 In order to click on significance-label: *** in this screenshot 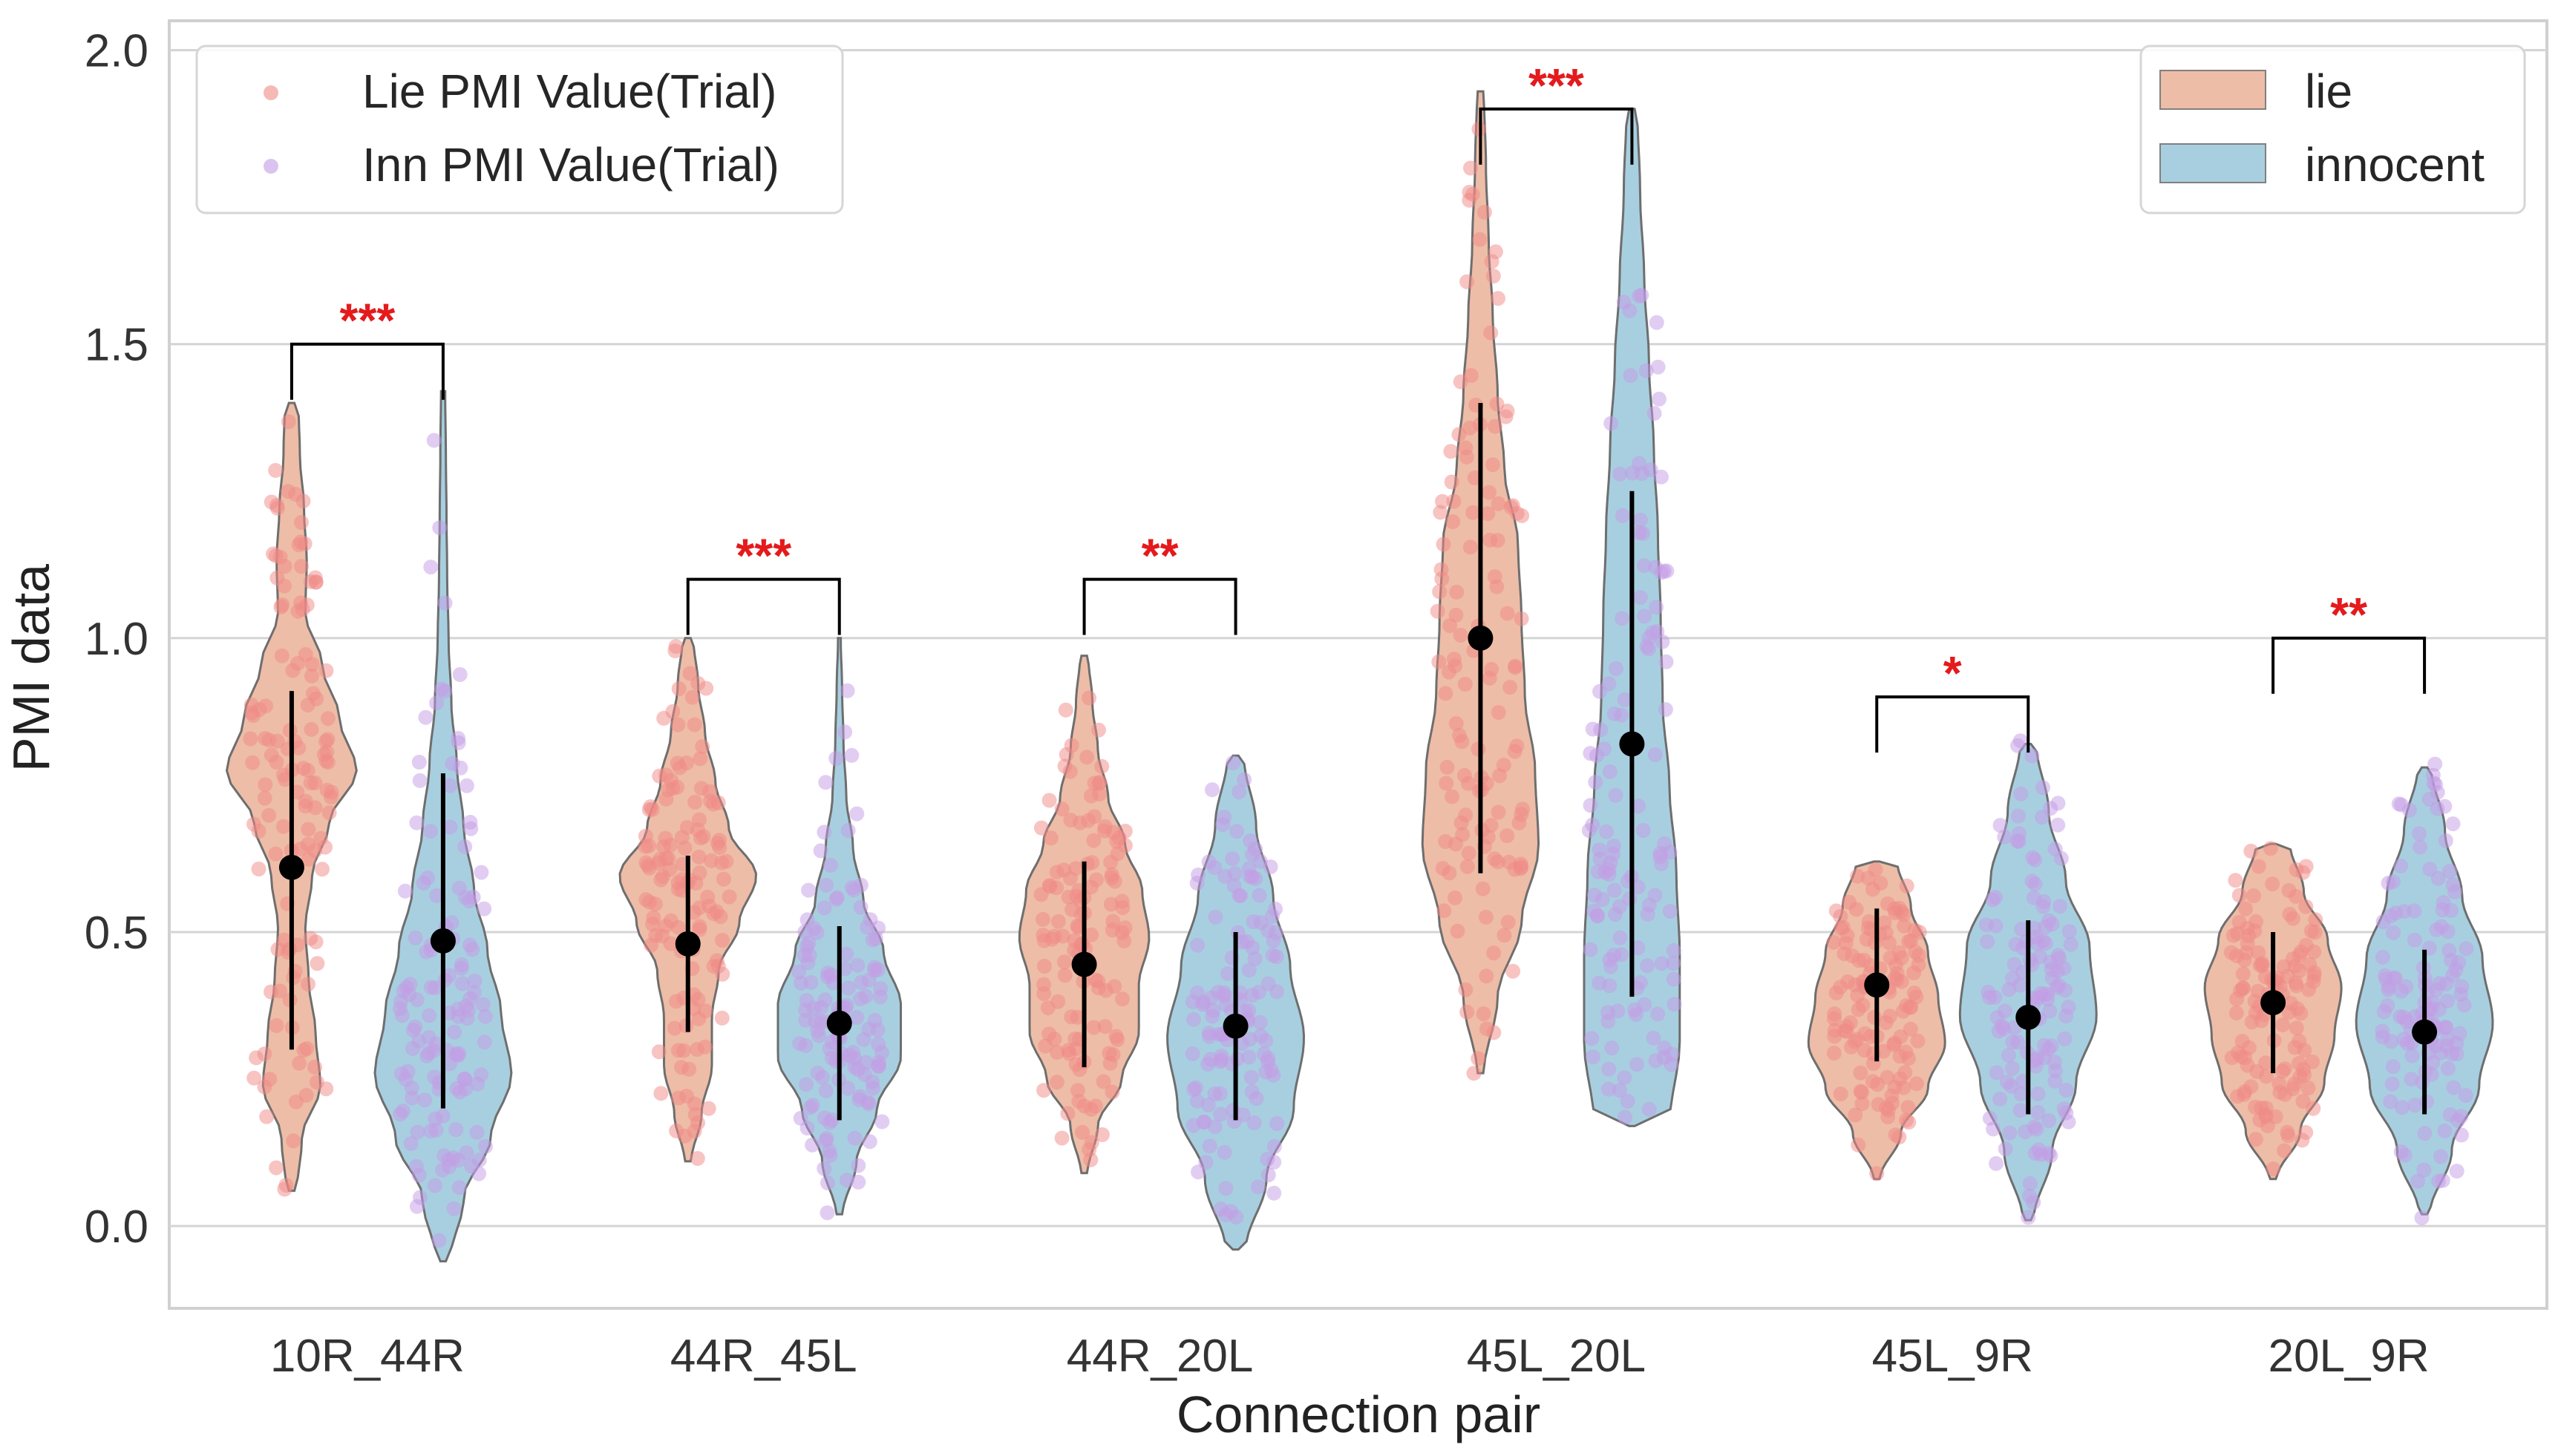, I will do `click(763, 556)`.